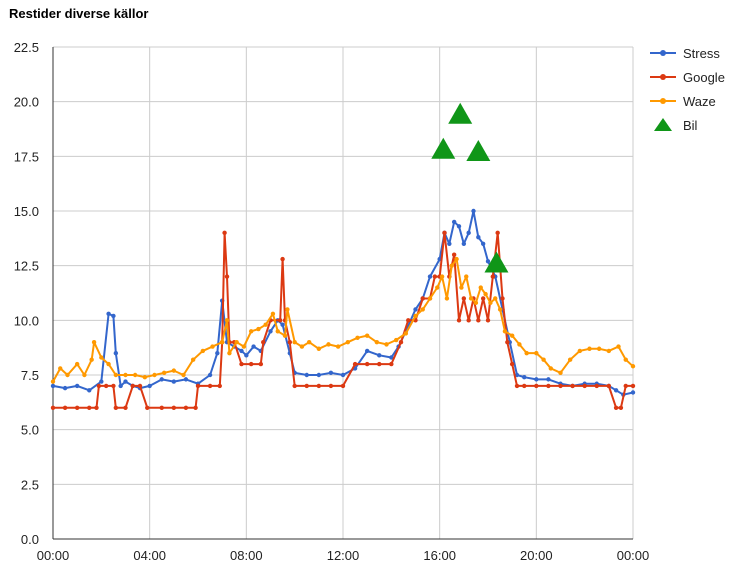  I want to click on legend-item-stress: Stress, so click(685, 53).